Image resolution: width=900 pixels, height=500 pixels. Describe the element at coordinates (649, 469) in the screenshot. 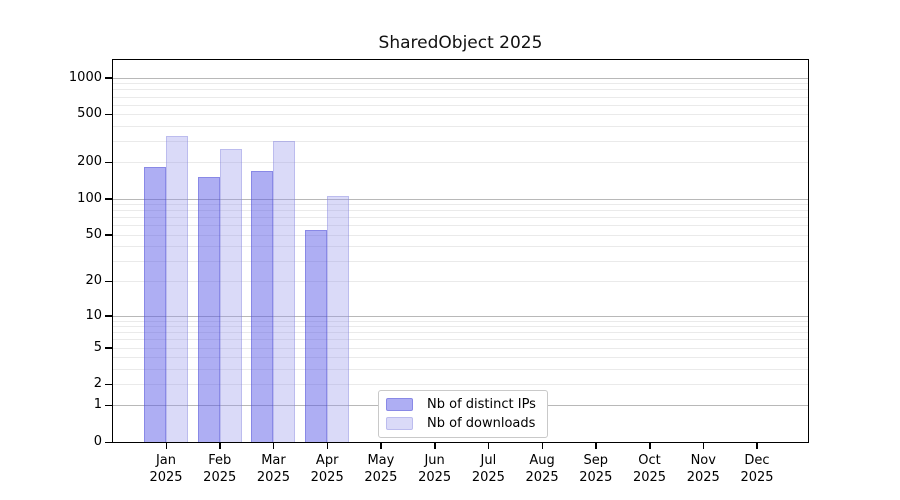

I see `x-tick-label: Oct 2025` at that location.